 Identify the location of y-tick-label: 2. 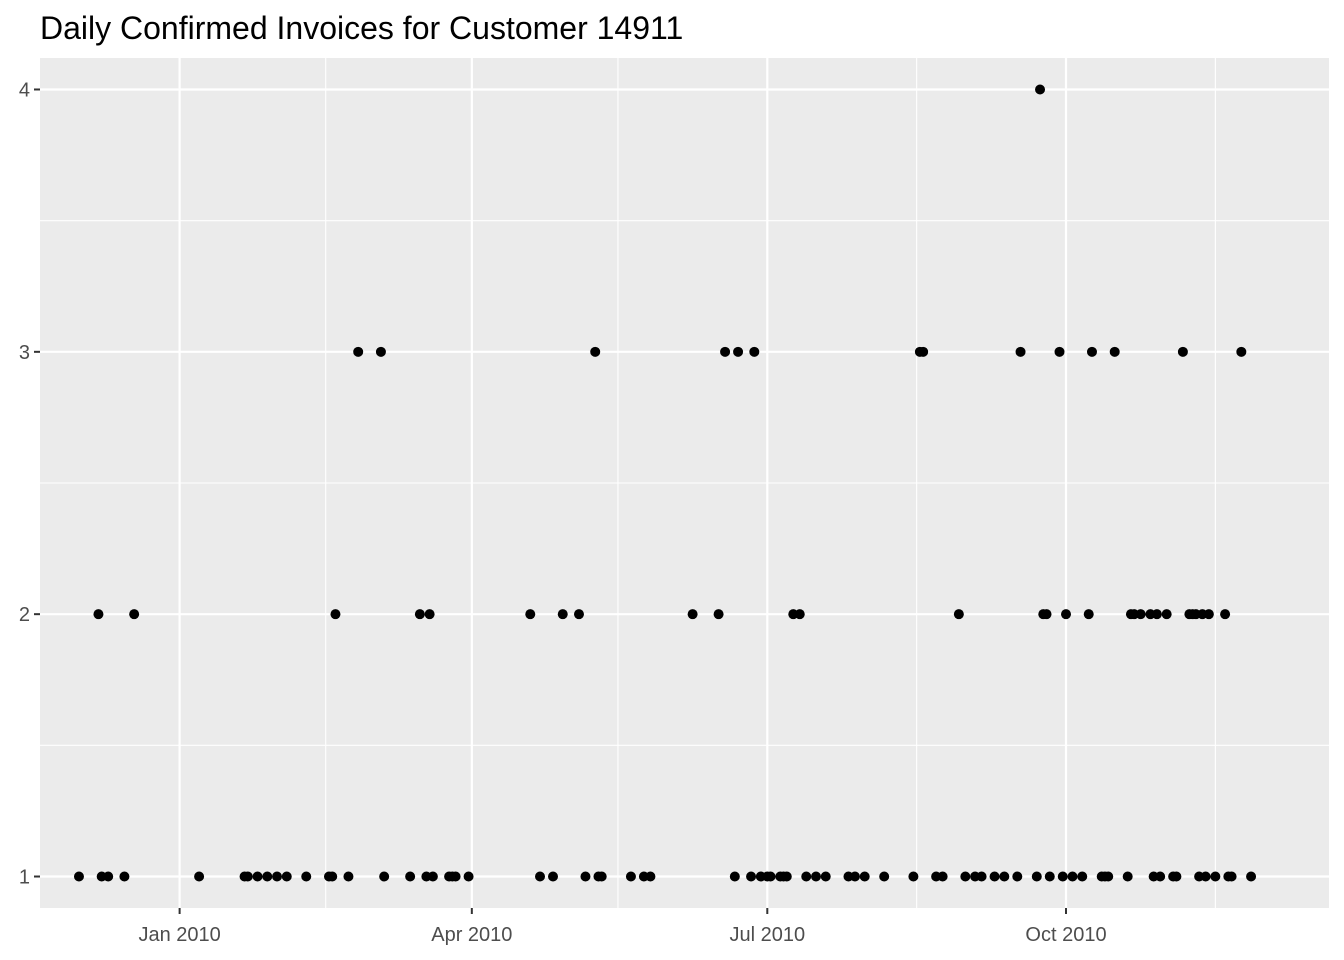
(24, 615).